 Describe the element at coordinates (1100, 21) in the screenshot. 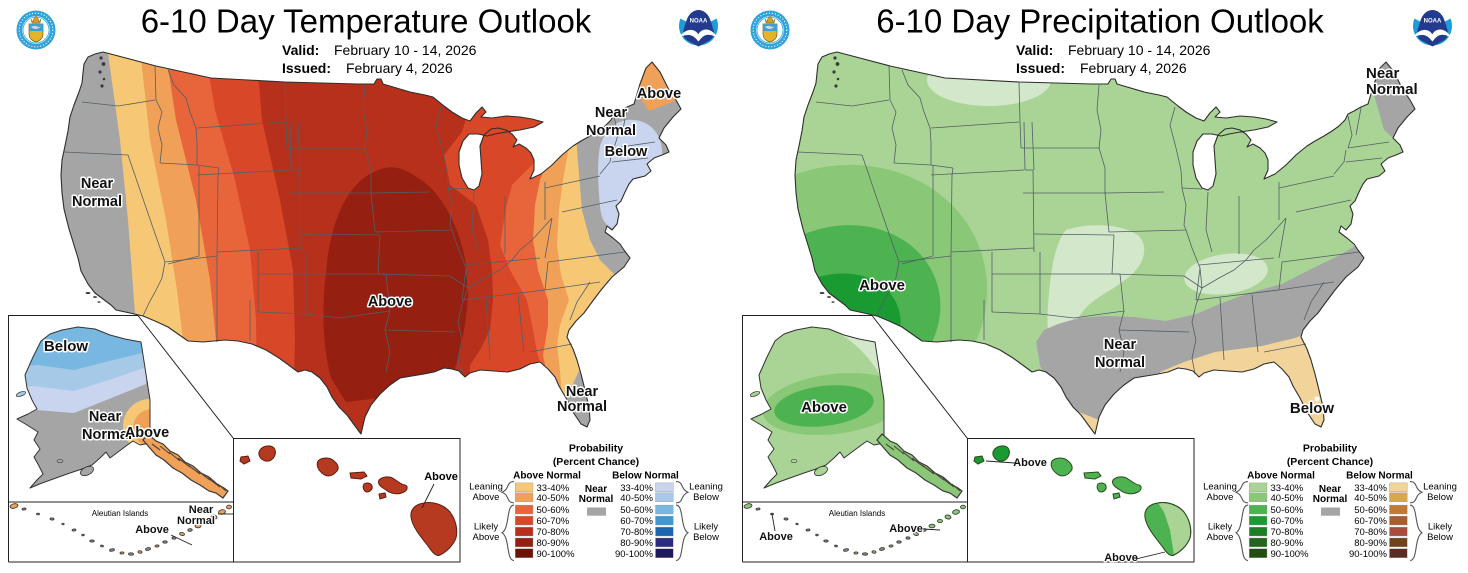

I see `svg-text: 6-10 Day Precipitation Outlook` at that location.